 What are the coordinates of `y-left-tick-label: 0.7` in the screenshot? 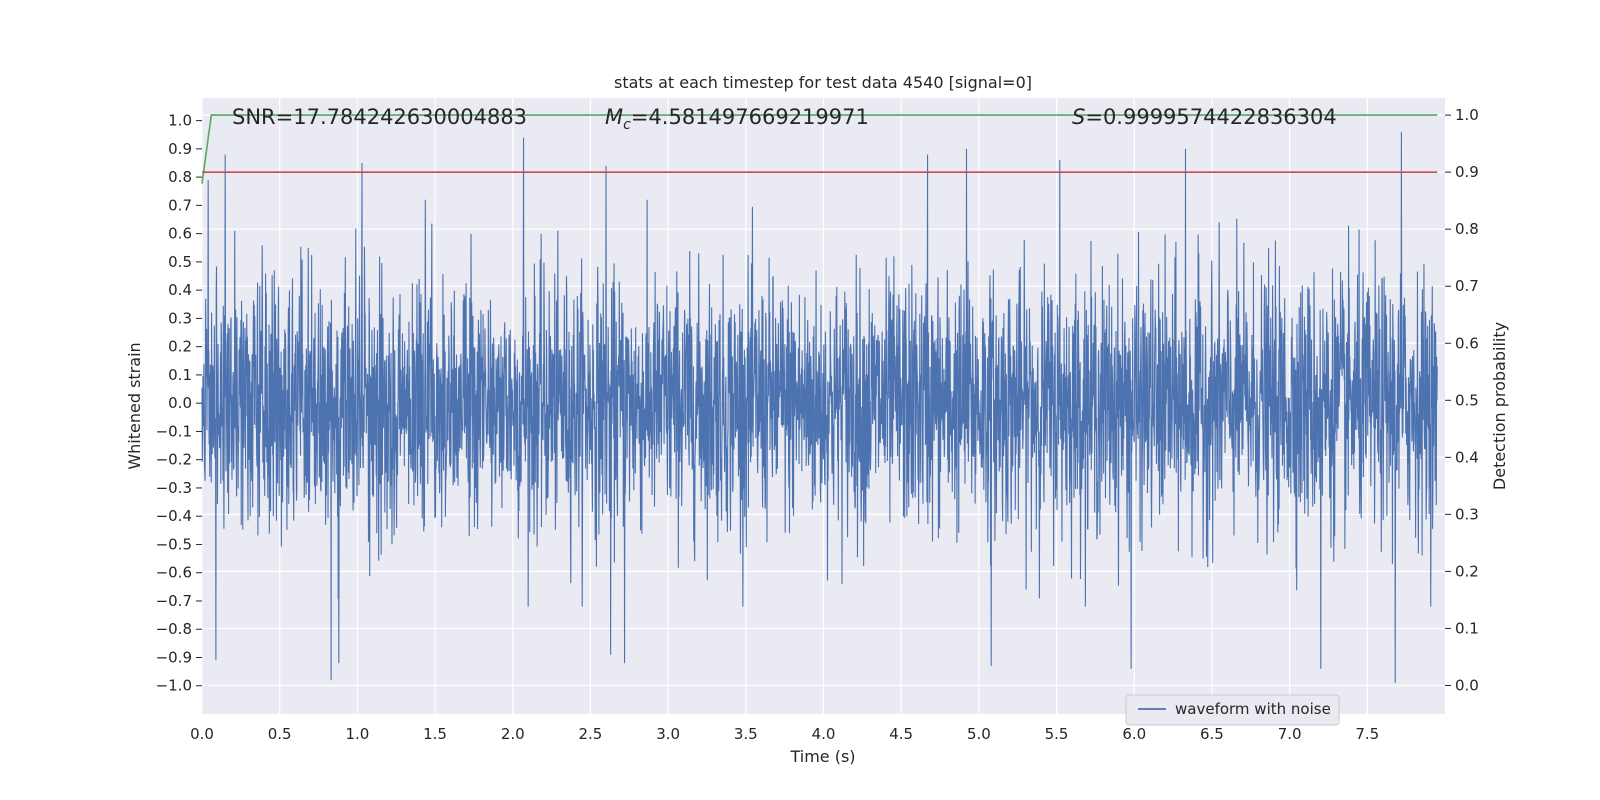 It's located at (180, 205).